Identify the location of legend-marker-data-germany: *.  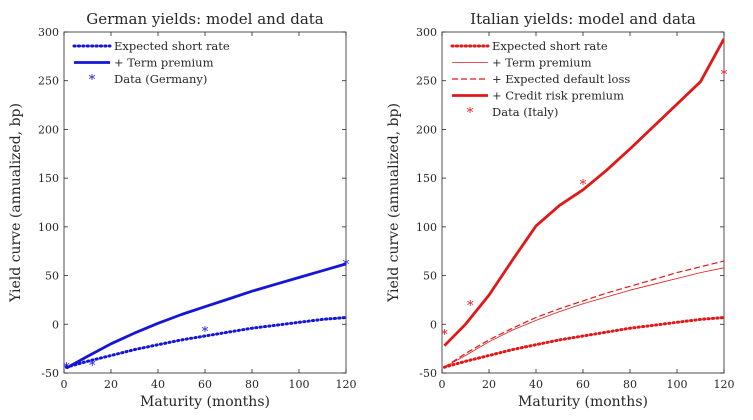
(92, 80).